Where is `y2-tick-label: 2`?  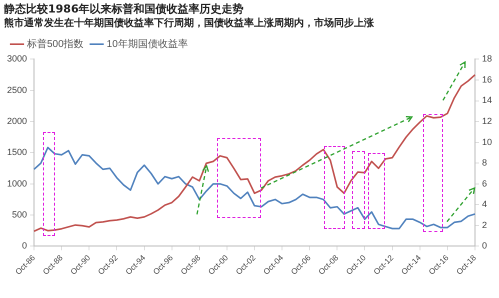 y2-tick-label: 2 is located at coordinates (485, 225).